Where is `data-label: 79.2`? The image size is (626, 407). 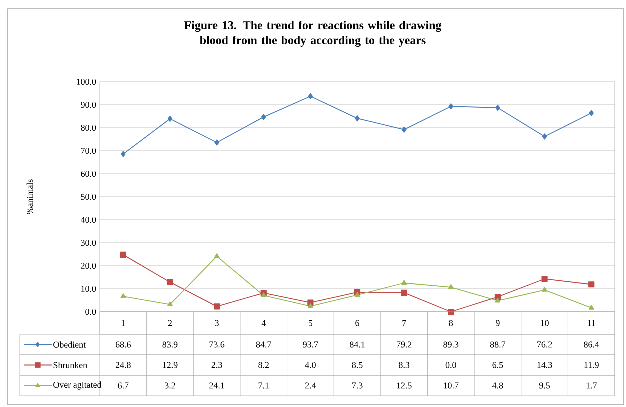 data-label: 79.2 is located at coordinates (404, 345).